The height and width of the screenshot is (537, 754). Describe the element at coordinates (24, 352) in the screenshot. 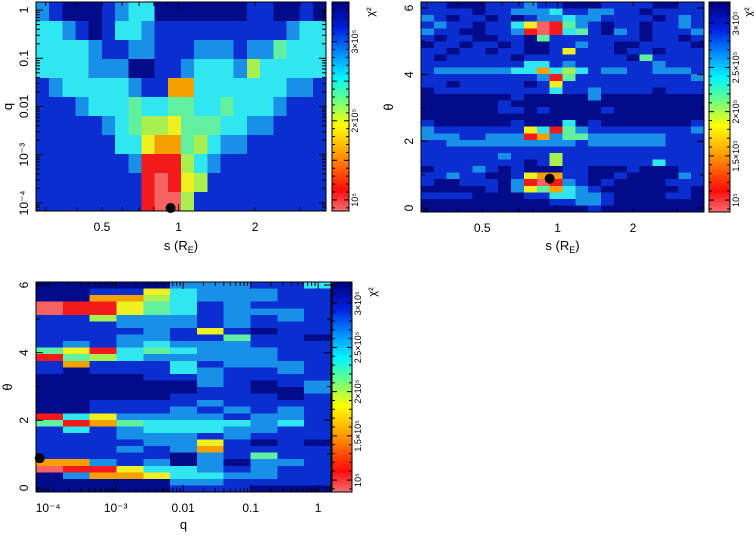

I see `y-tick-label: 4` at that location.